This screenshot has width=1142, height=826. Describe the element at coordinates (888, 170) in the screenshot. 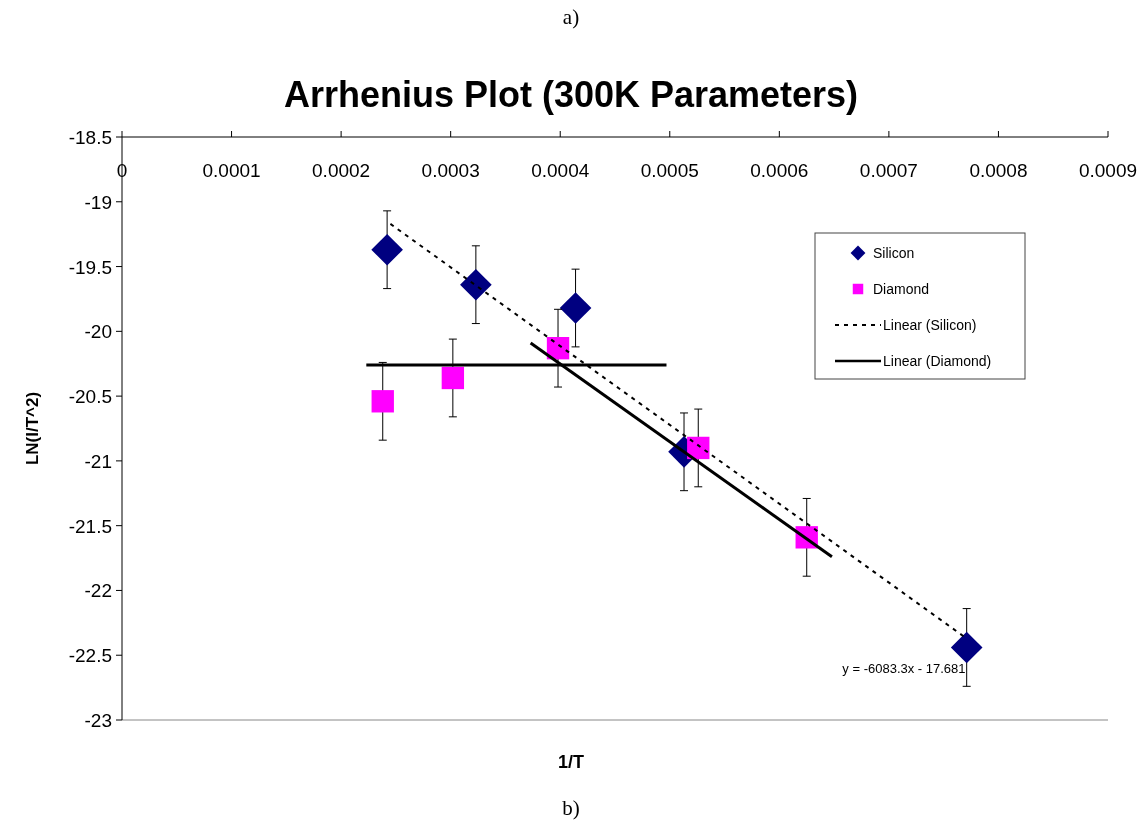

I see `x-tick-label: 0.0007` at that location.